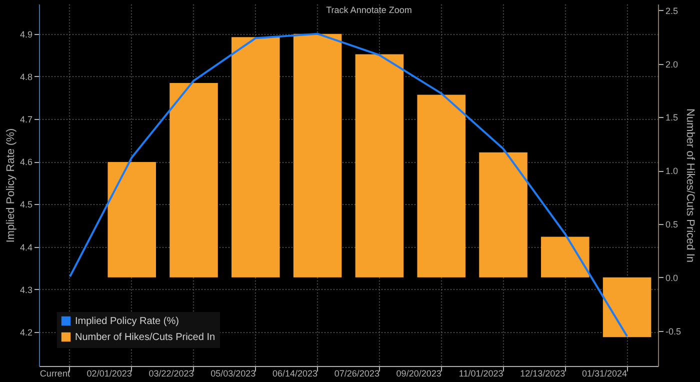 The width and height of the screenshot is (700, 382). Describe the element at coordinates (10, 185) in the screenshot. I see `y-axis-title: Implied Policy Rate (%)` at that location.